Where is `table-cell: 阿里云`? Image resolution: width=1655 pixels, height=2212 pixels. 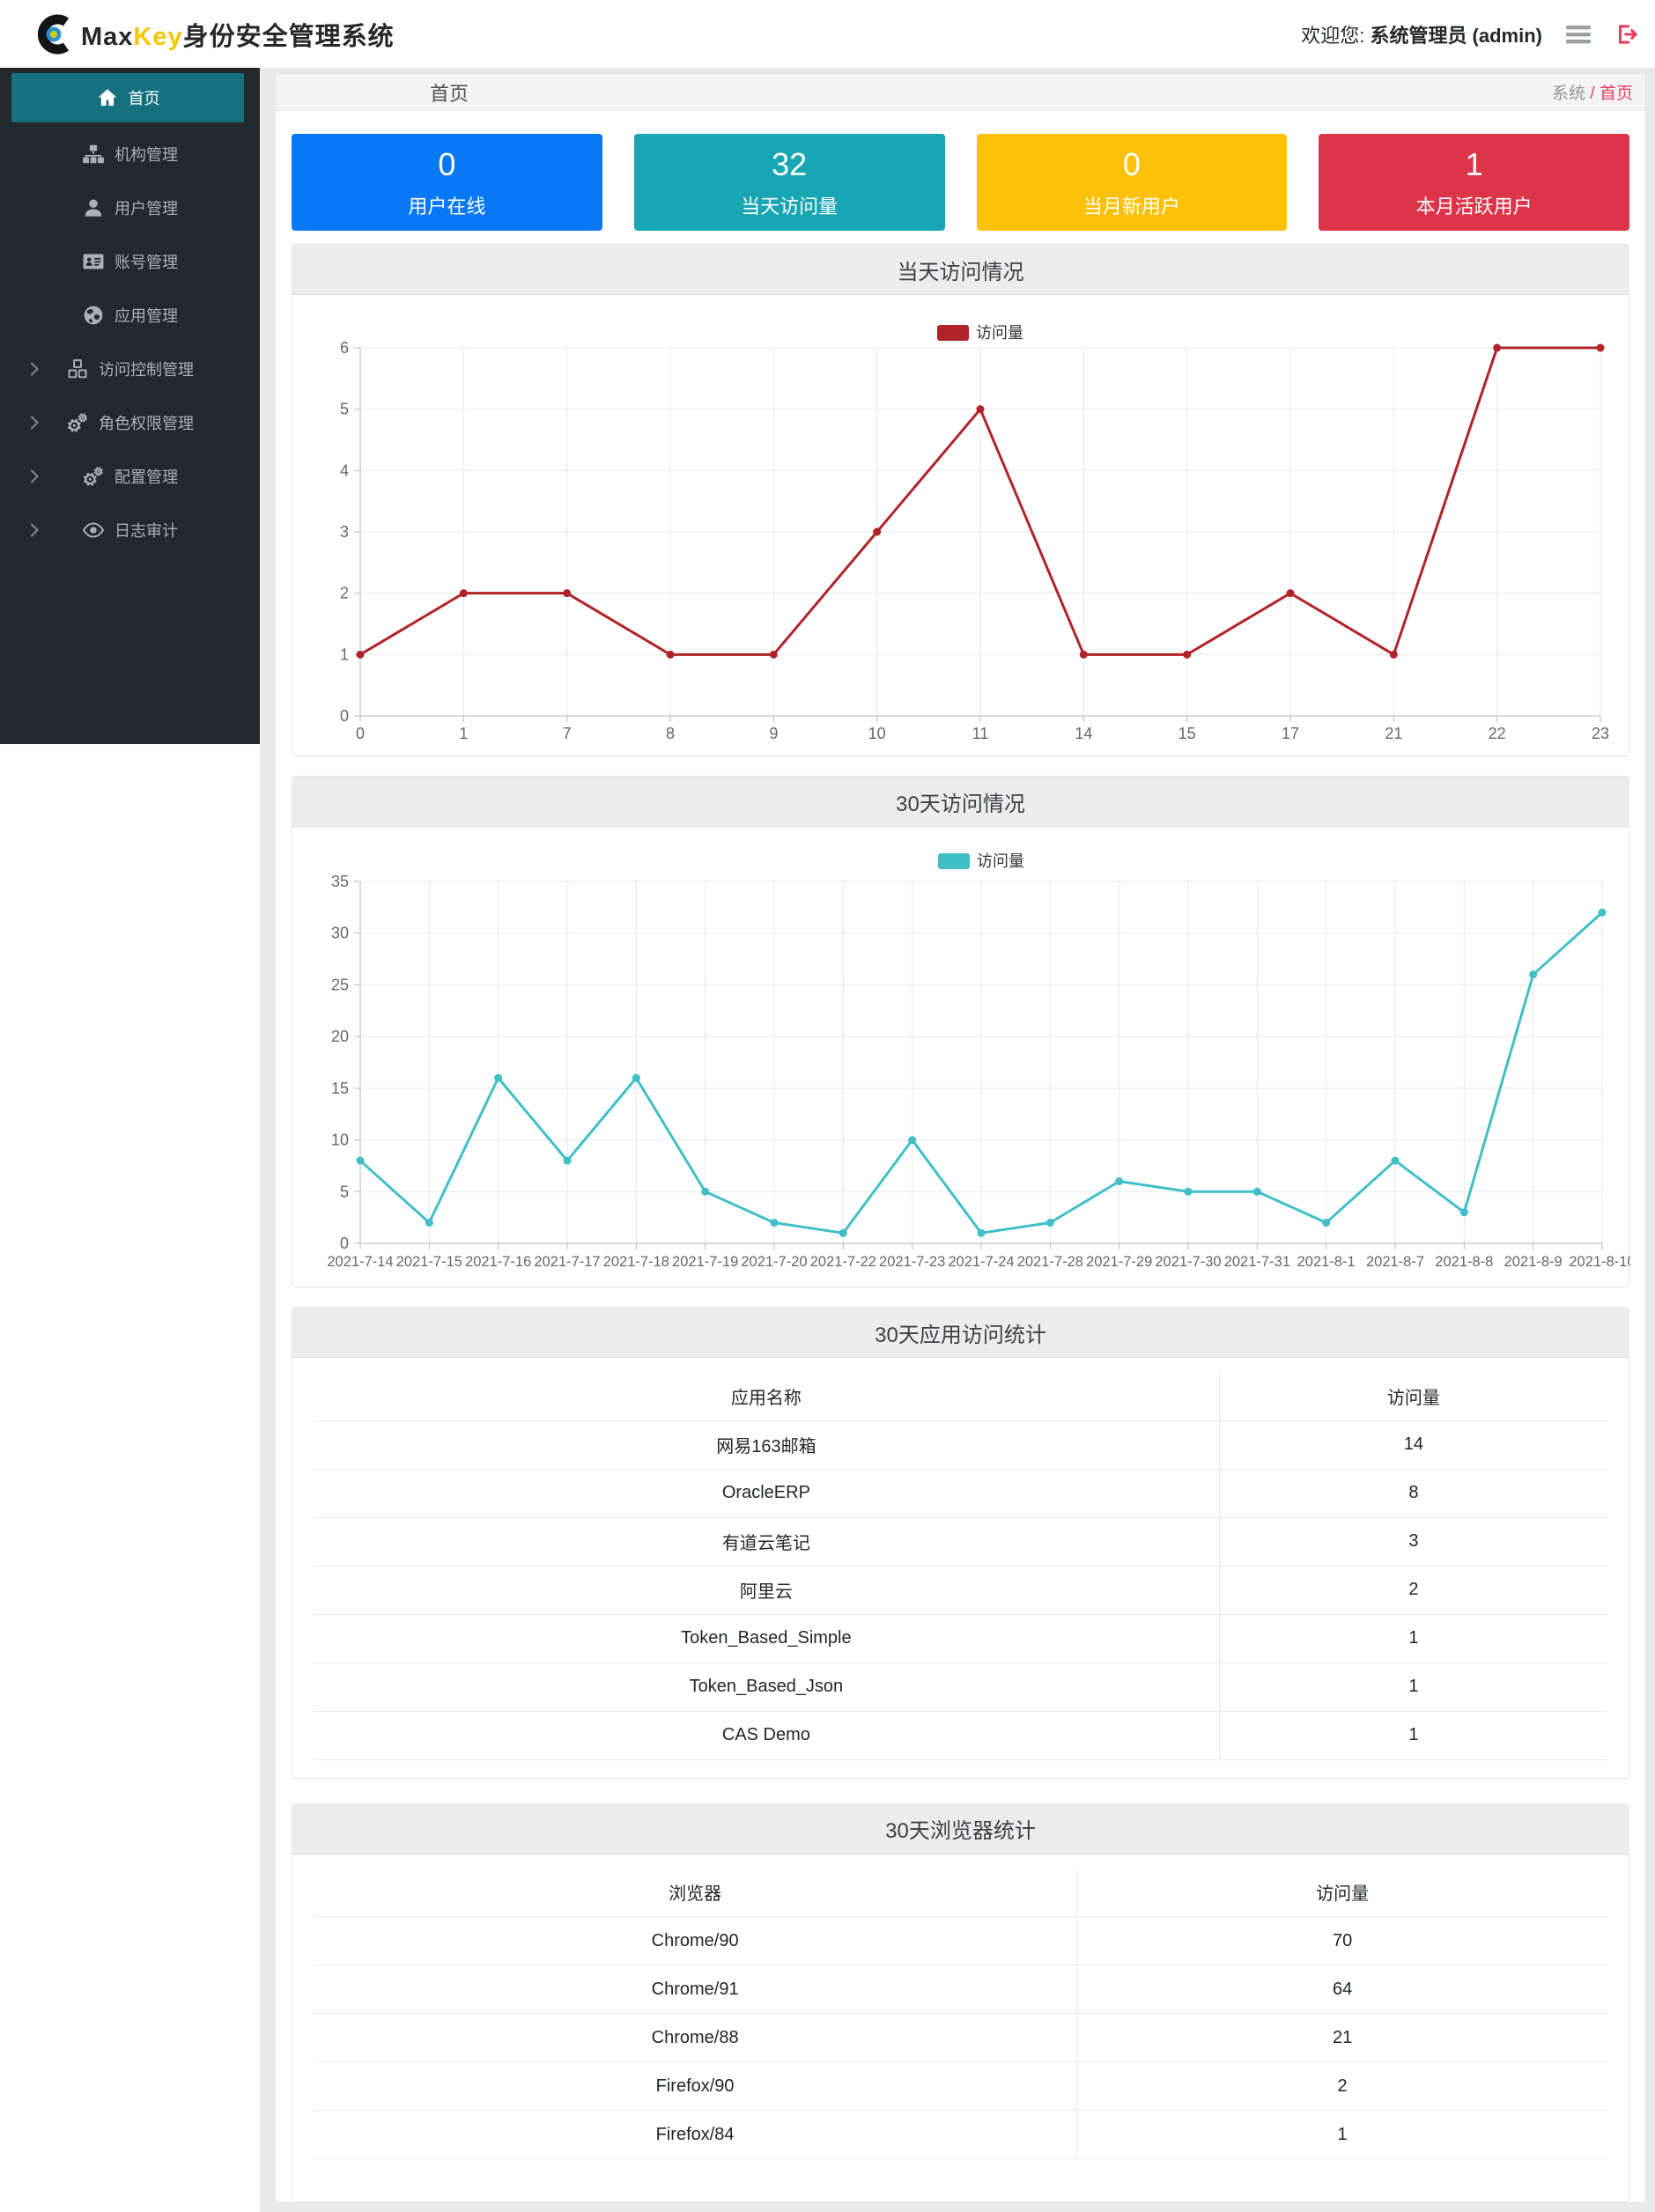
table-cell: 阿里云 is located at coordinates (767, 1590).